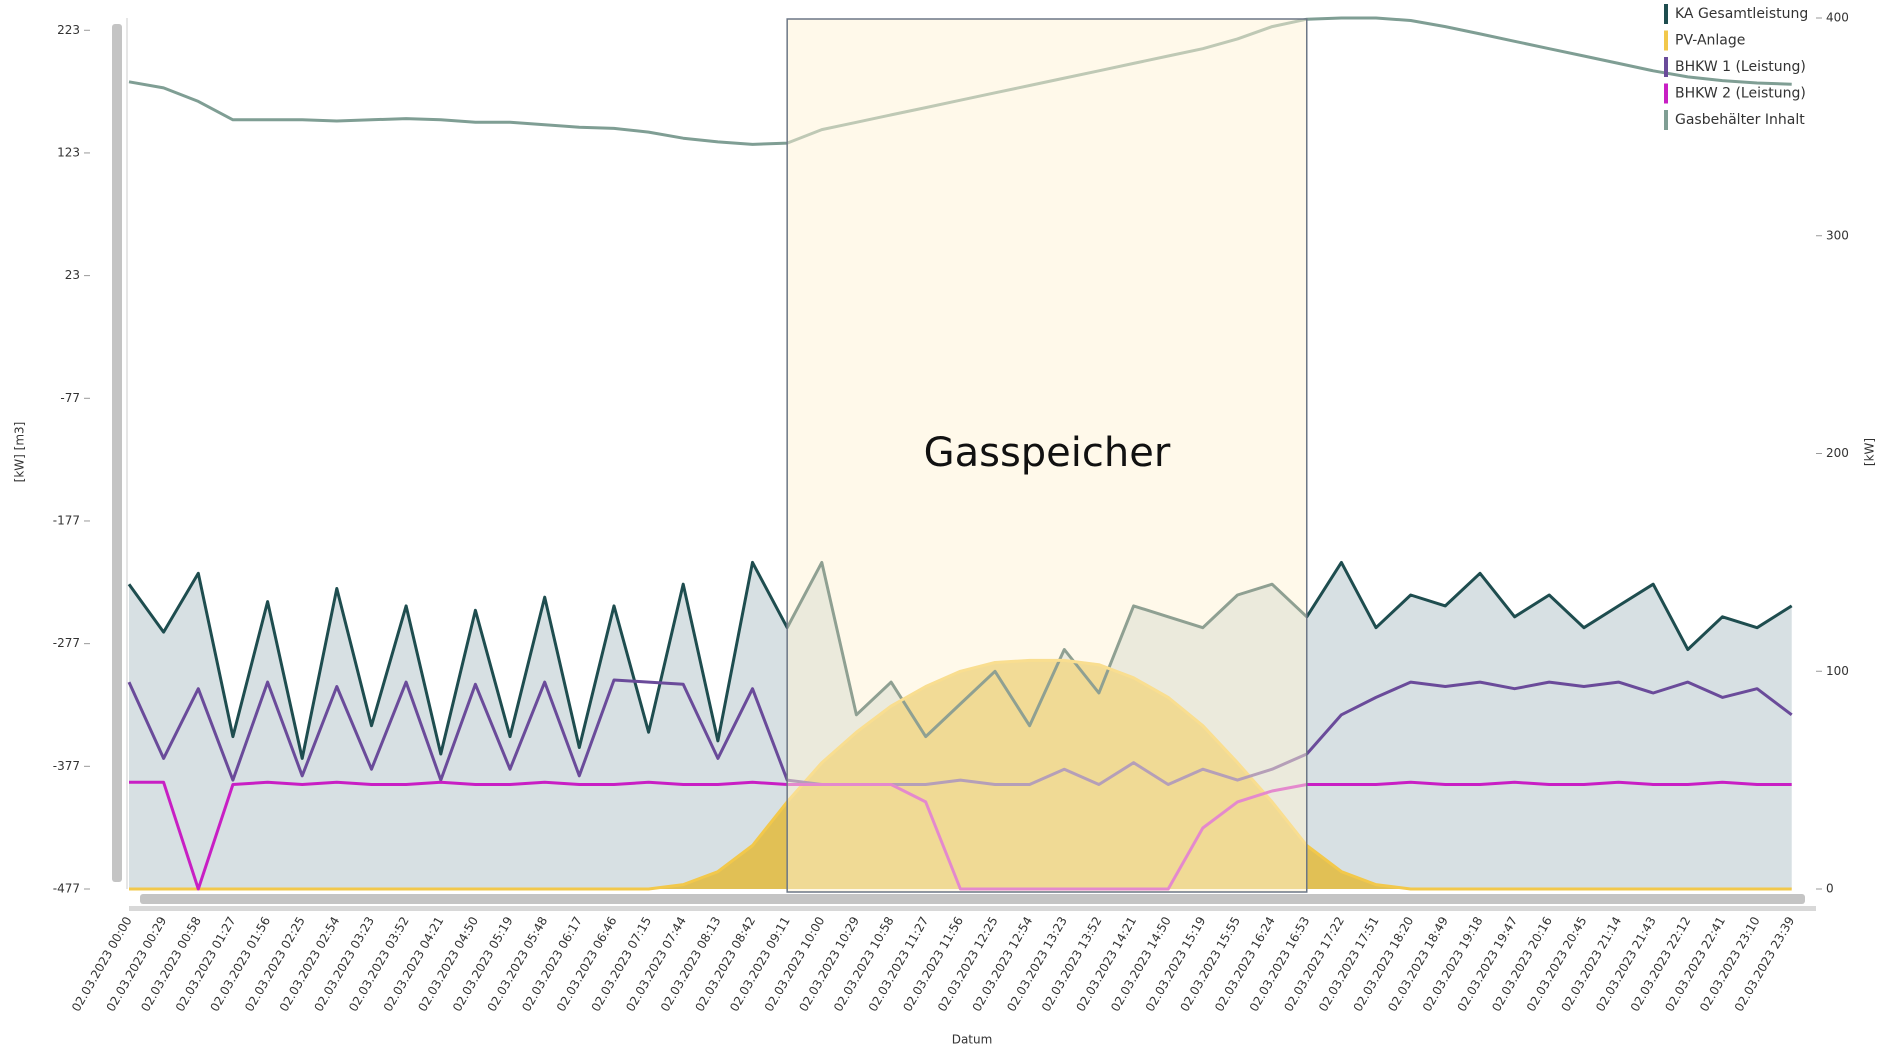  I want to click on horizontal-scrollbar, so click(972, 899).